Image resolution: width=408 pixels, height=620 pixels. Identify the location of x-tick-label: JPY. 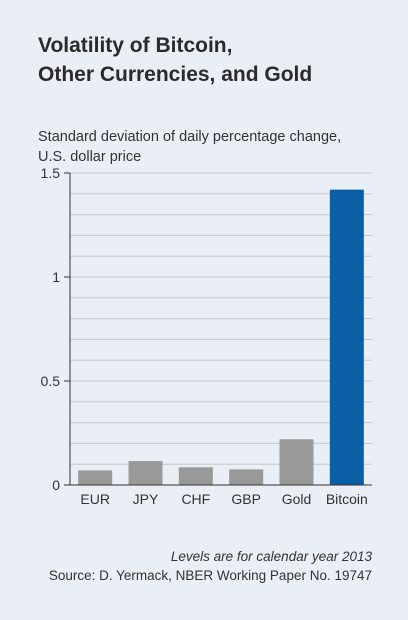
(146, 499).